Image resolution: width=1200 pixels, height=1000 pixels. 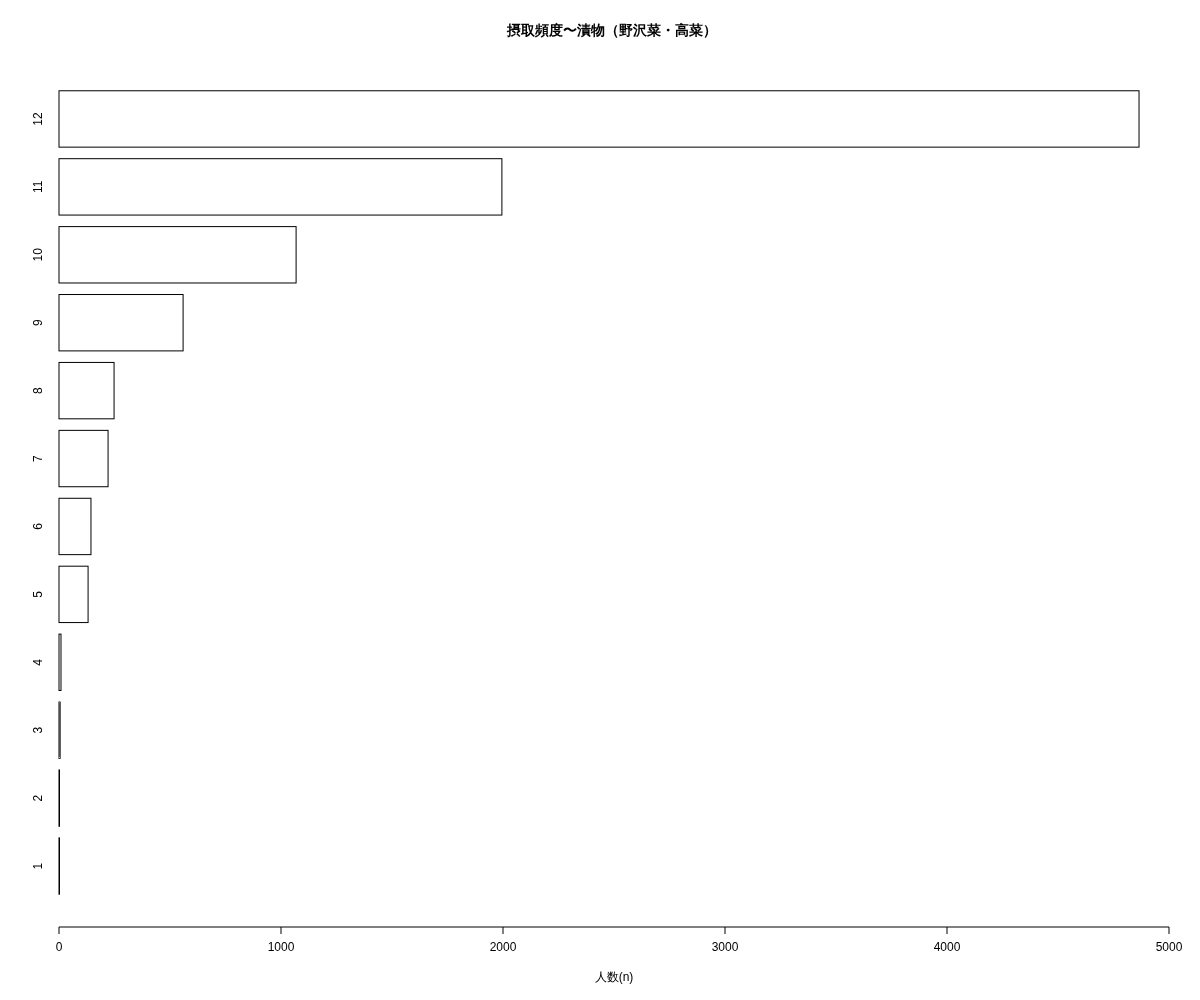 What do you see at coordinates (38, 390) in the screenshot?
I see `y-tick-label: 8` at bounding box center [38, 390].